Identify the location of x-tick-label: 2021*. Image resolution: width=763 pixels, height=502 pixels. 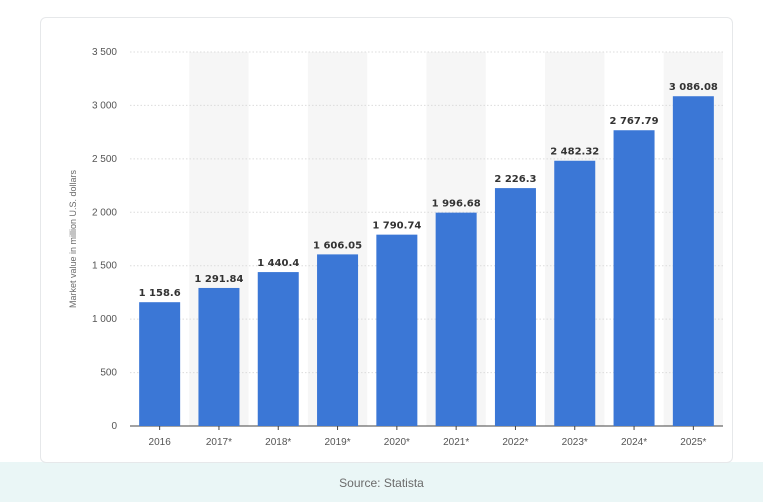
(456, 442).